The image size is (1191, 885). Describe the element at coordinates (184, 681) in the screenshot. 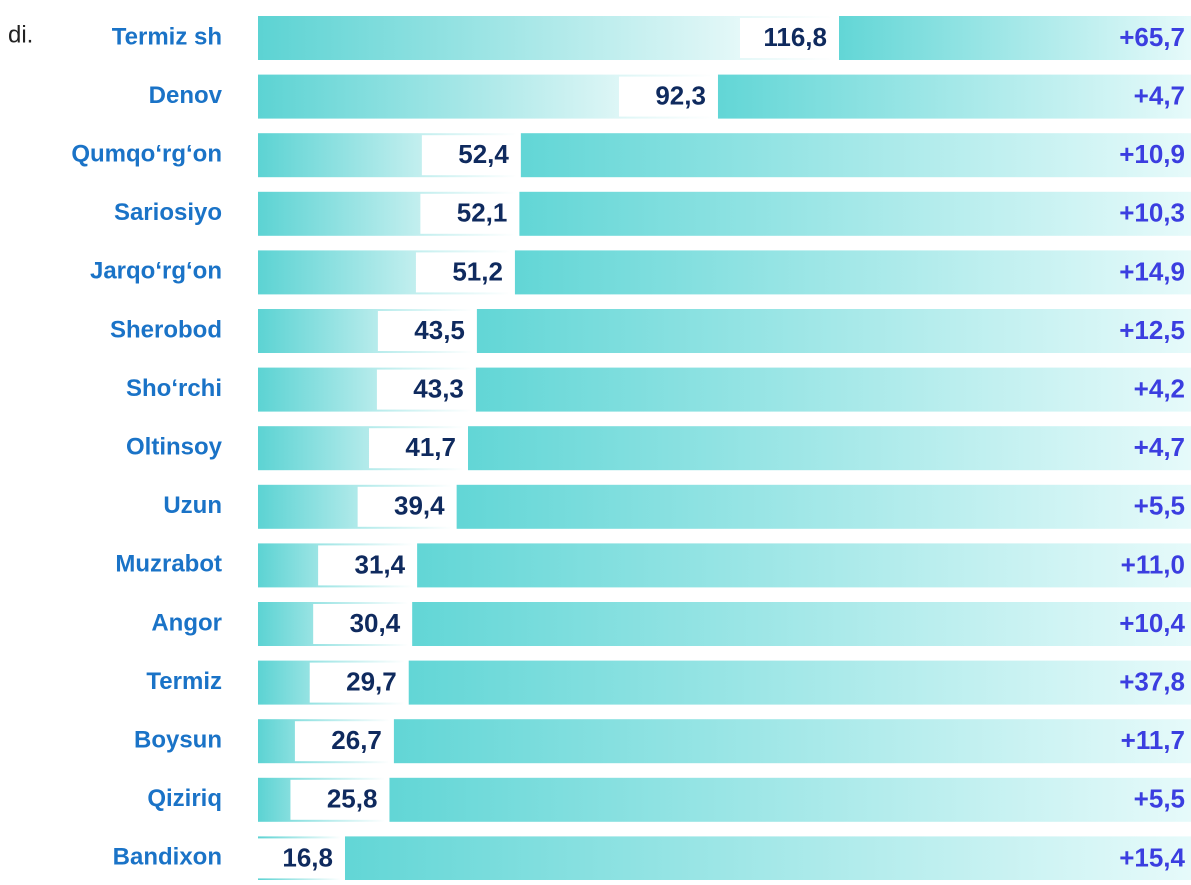

I see `category-label: Termiz` at that location.